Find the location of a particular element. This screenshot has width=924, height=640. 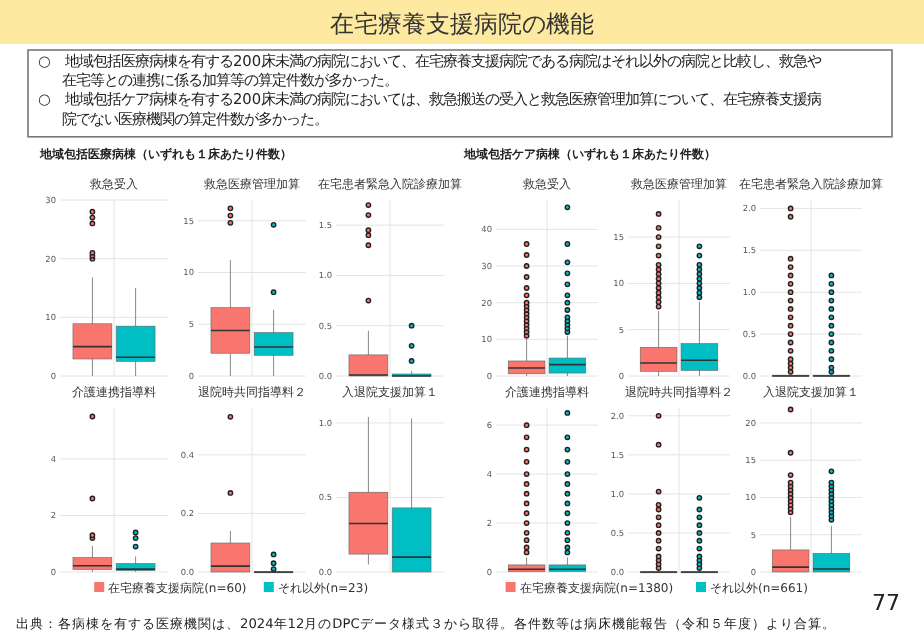

text: 77 is located at coordinates (886, 603).